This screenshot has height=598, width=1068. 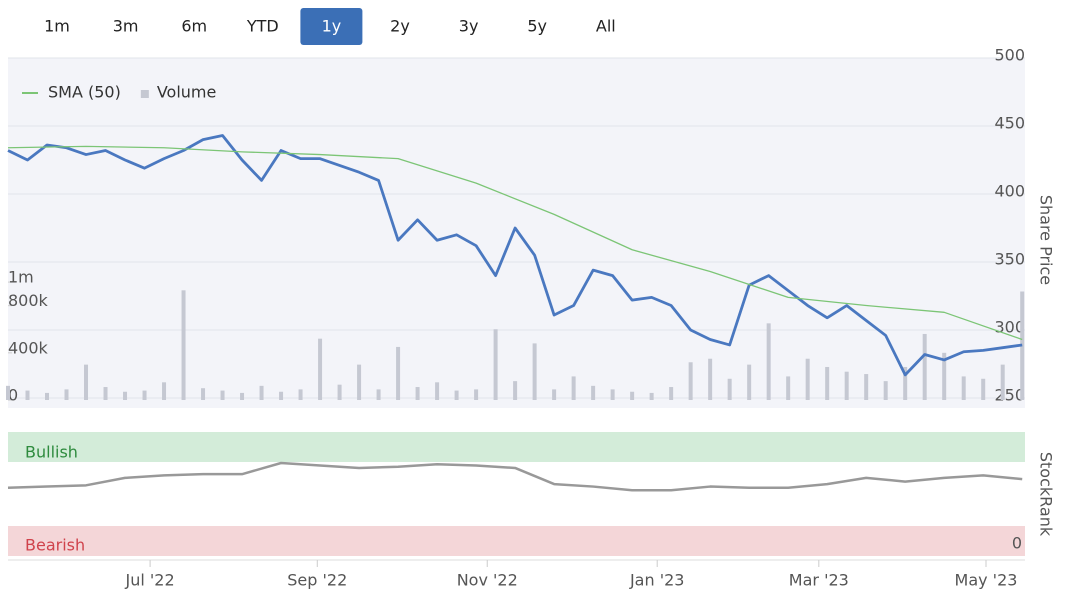 I want to click on bullish-label: Bullish, so click(x=51, y=452).